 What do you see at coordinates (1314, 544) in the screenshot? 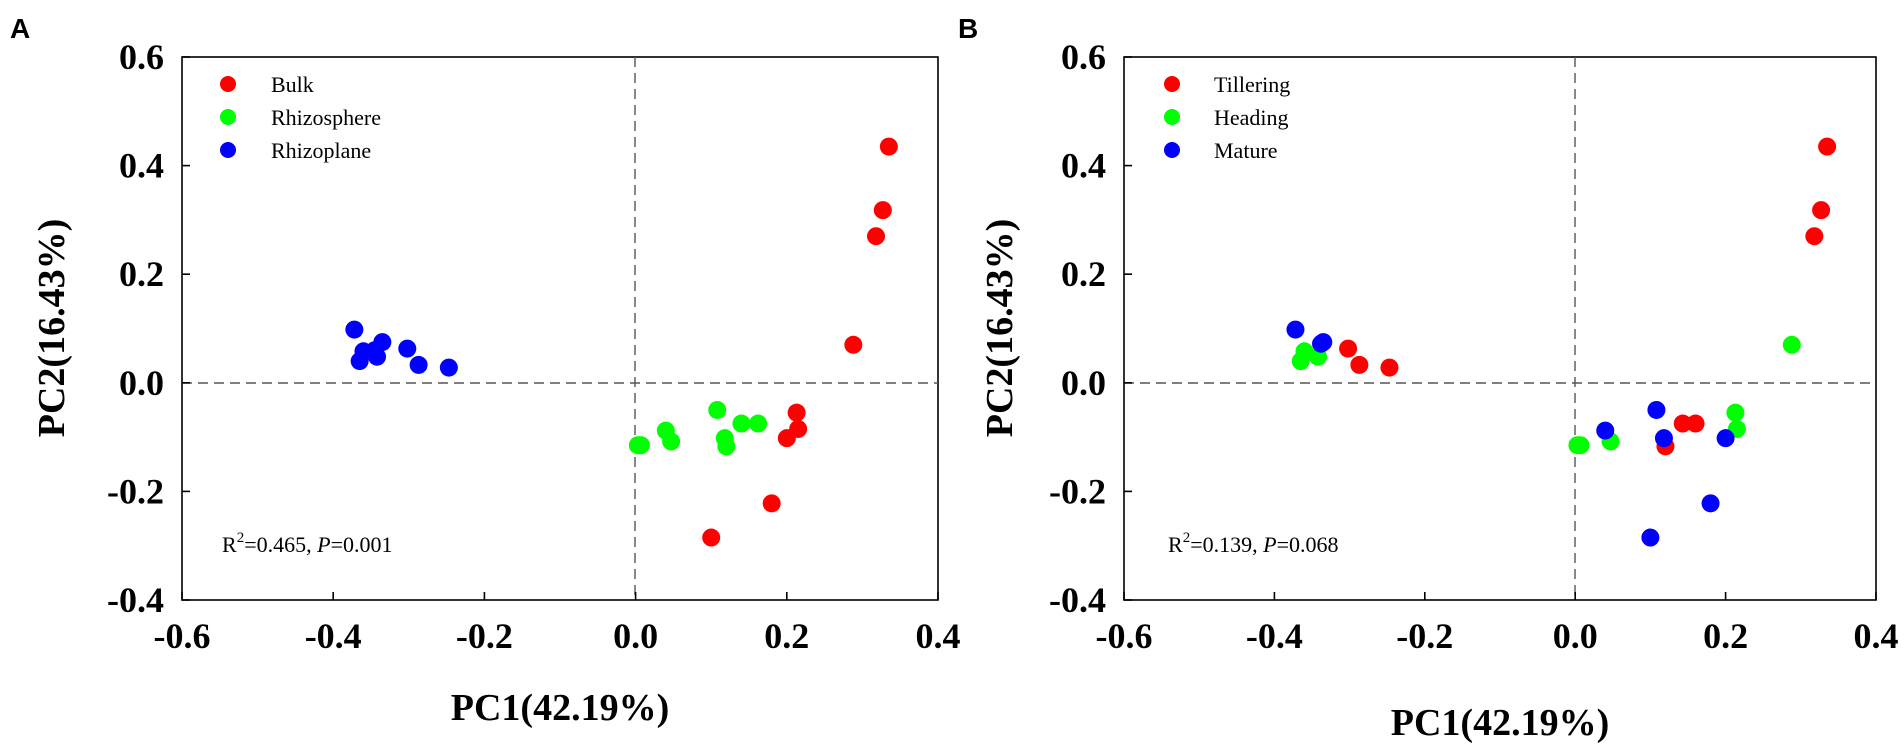
I see `p-value: 0.068` at bounding box center [1314, 544].